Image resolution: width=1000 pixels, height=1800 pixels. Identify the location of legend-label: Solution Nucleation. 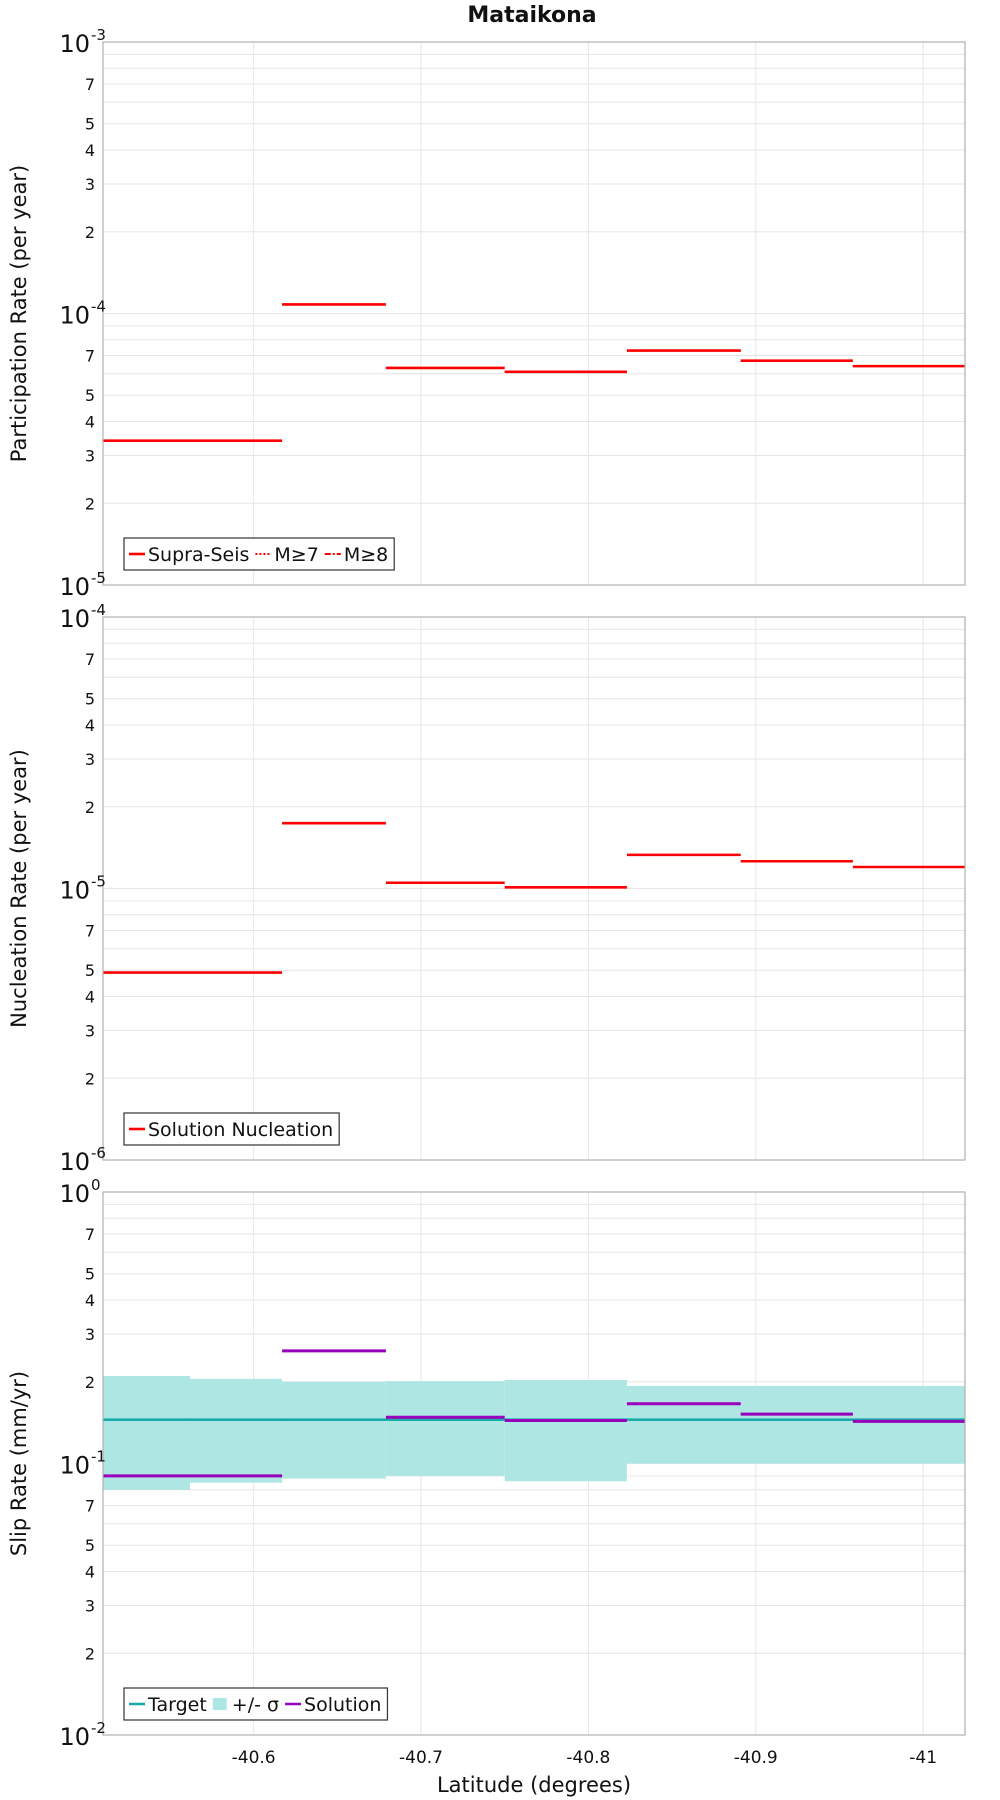
(240, 1130).